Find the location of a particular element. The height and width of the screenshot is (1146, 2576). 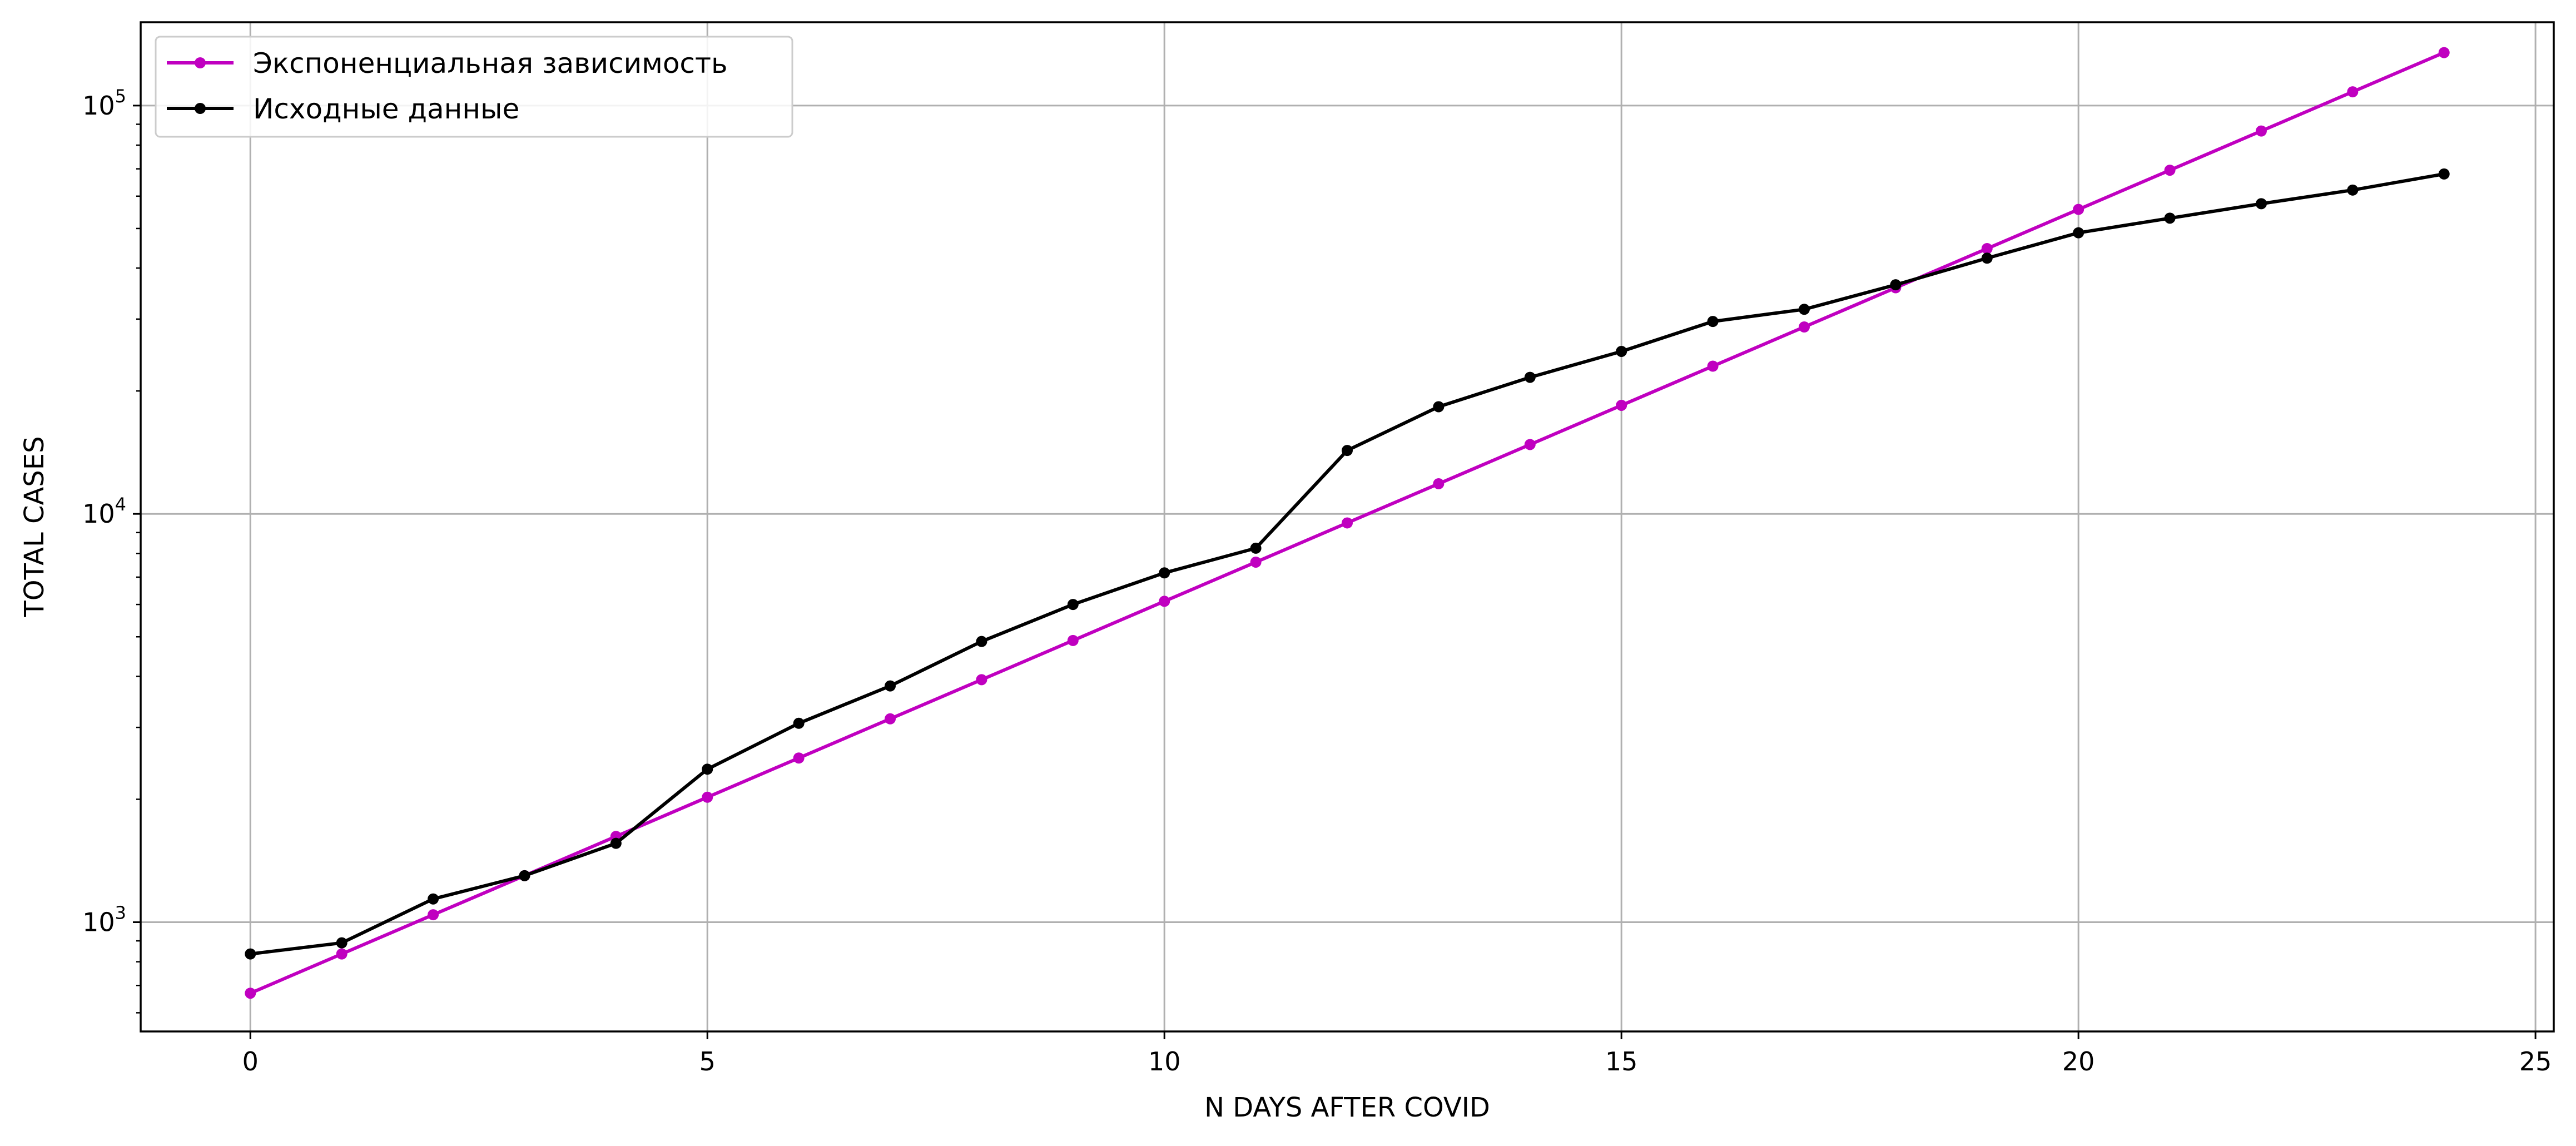

x-tick-label: 25 is located at coordinates (2535, 1061).